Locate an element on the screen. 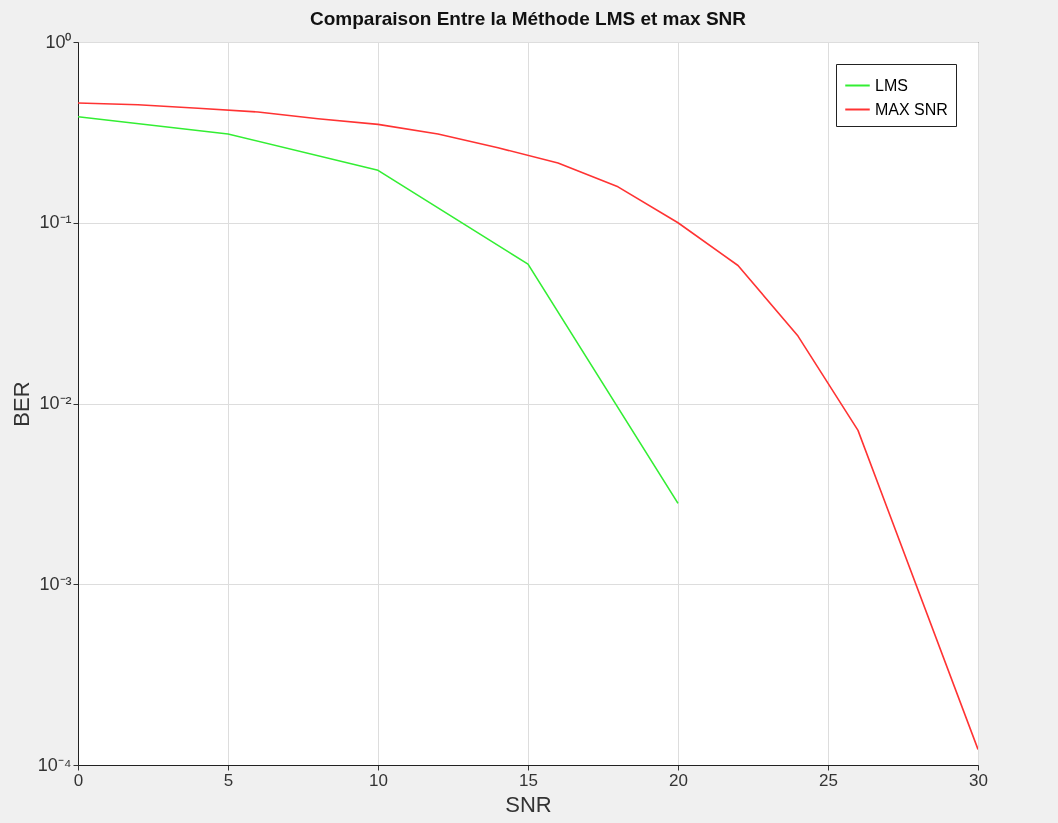 The image size is (1058, 823). chart-title: Comparaison Entre la Méthode LMS et max SNR is located at coordinates (528, 18).